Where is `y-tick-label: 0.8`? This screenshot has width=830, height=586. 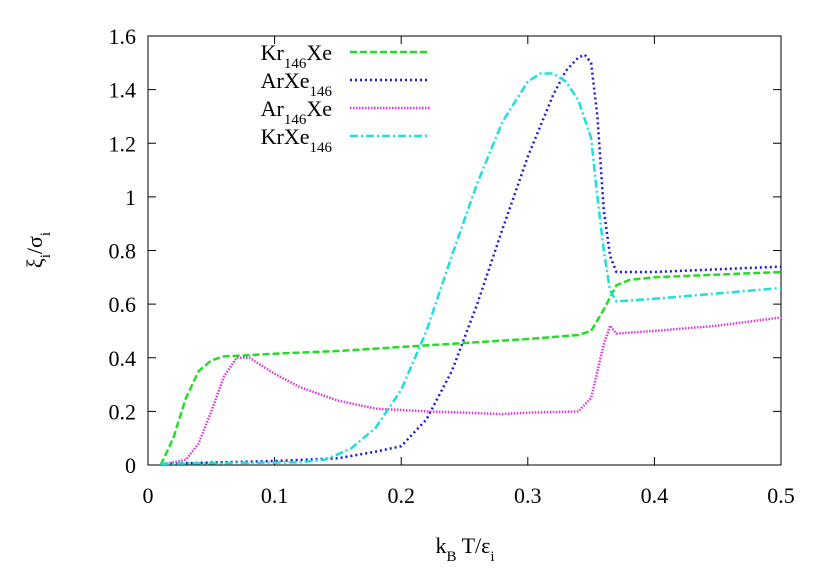 y-tick-label: 0.8 is located at coordinates (123, 251).